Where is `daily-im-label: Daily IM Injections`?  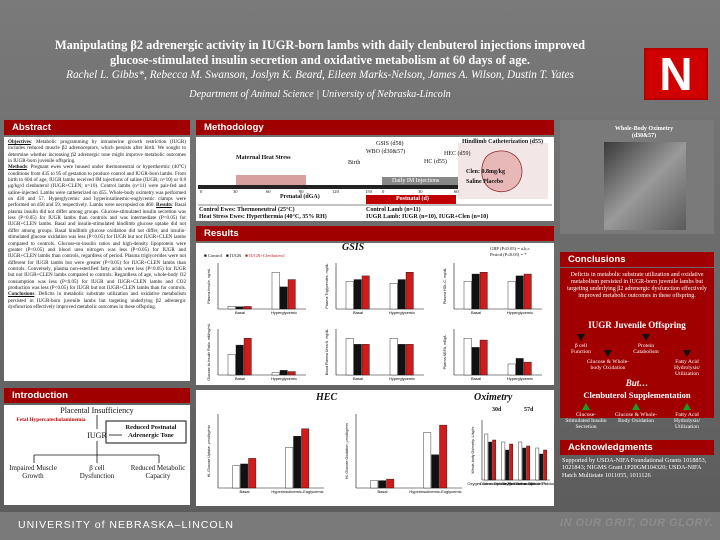 daily-im-label: Daily IM Injections is located at coordinates (416, 181).